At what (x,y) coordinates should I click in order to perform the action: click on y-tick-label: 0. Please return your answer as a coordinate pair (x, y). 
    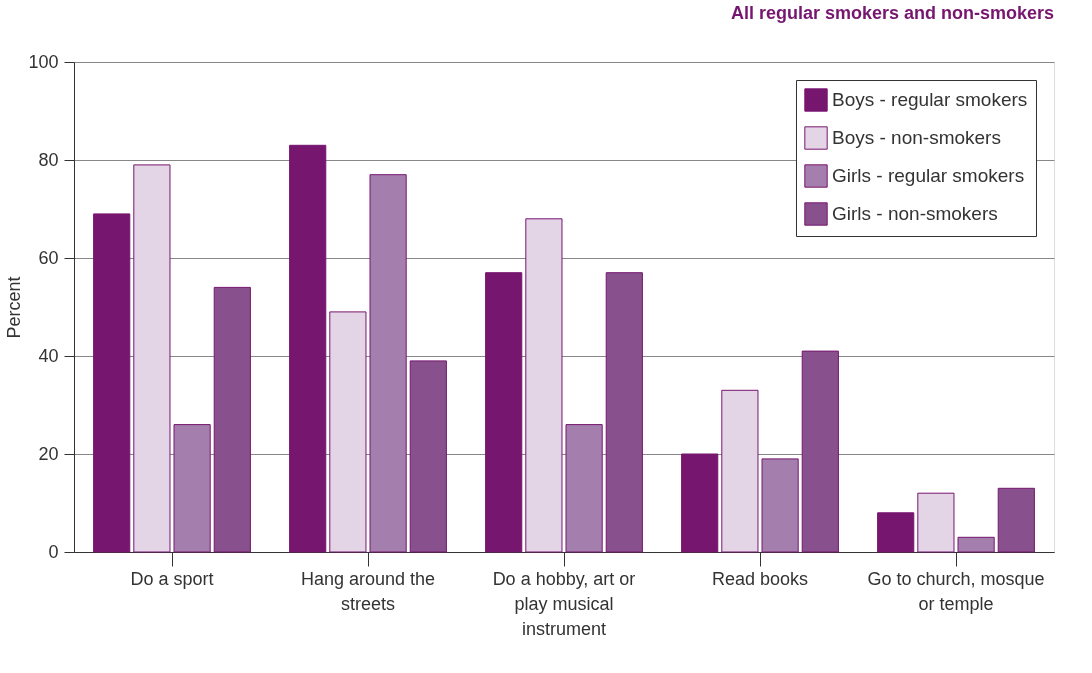
    Looking at the image, I should click on (53, 551).